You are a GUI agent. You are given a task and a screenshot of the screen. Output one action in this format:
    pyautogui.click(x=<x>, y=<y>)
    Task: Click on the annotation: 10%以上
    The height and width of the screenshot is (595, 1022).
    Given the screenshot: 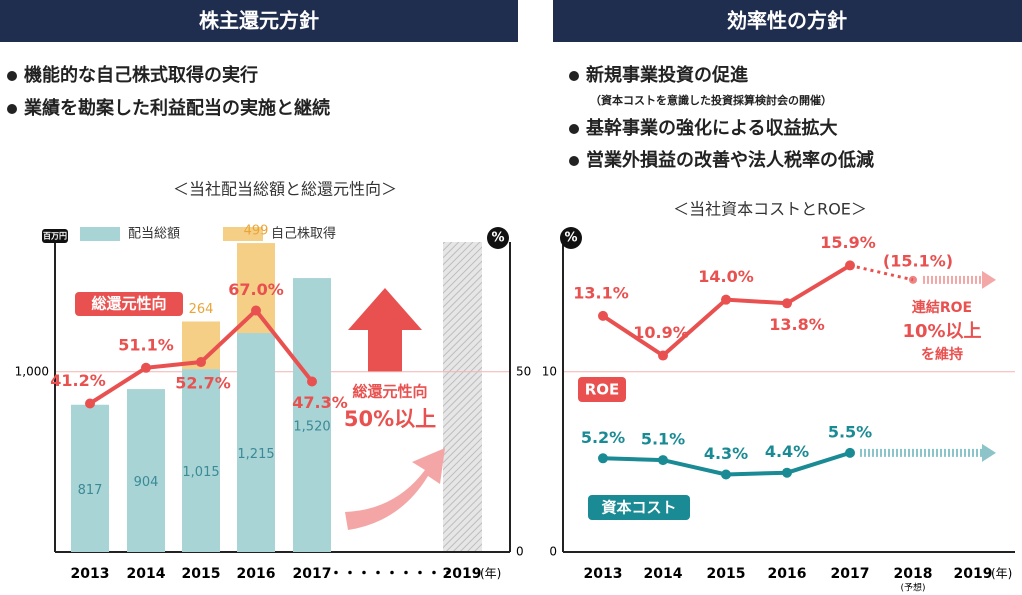 What is the action you would take?
    pyautogui.click(x=941, y=331)
    